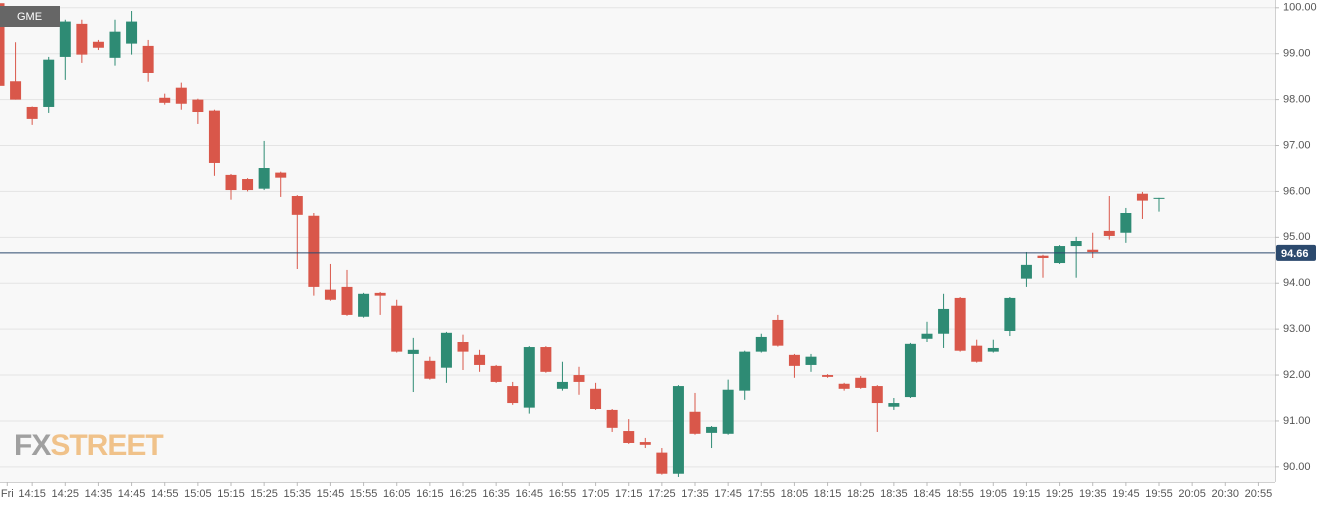 The width and height of the screenshot is (1340, 505). Describe the element at coordinates (861, 494) in the screenshot. I see `x-tick-label: 18:25` at that location.